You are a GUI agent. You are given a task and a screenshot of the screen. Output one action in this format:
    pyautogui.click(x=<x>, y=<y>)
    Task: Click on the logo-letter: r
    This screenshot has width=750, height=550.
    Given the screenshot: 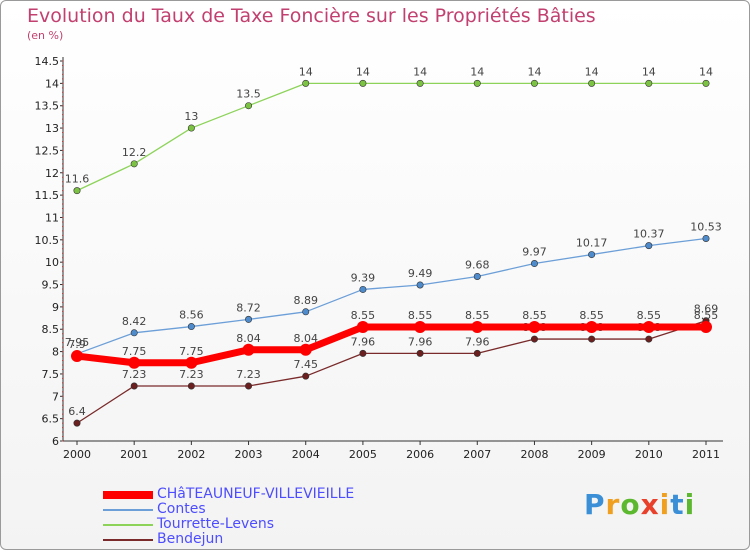 What is the action you would take?
    pyautogui.click(x=613, y=504)
    